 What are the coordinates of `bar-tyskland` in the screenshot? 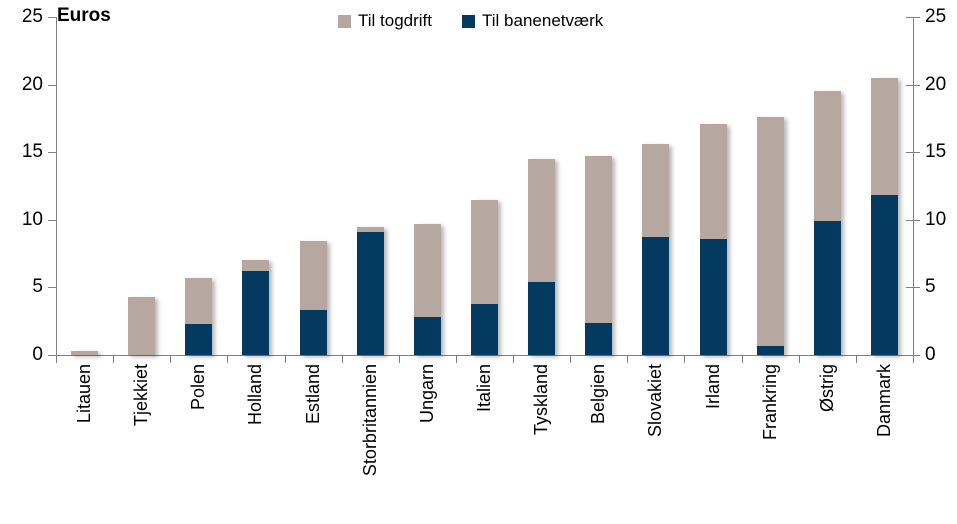 It's located at (542, 256).